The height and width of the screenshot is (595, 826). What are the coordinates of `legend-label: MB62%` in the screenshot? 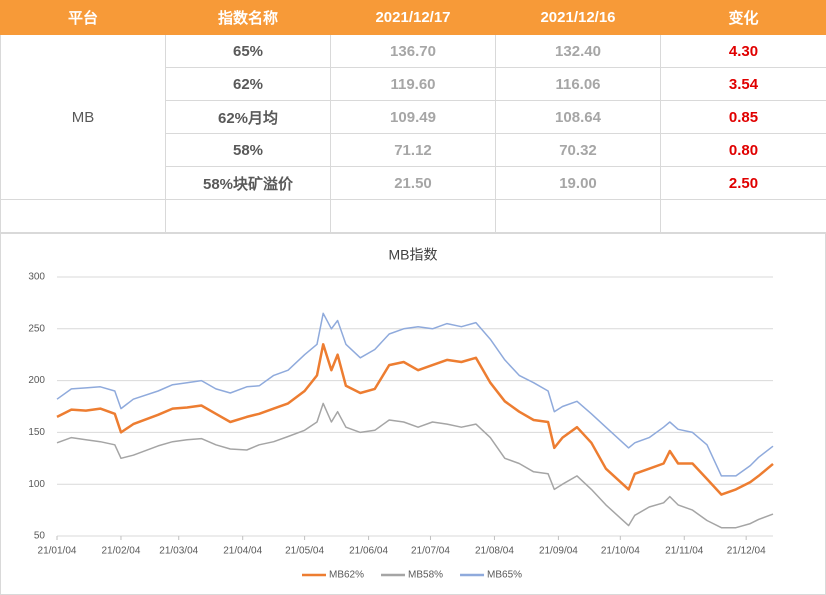 It's located at (346, 575).